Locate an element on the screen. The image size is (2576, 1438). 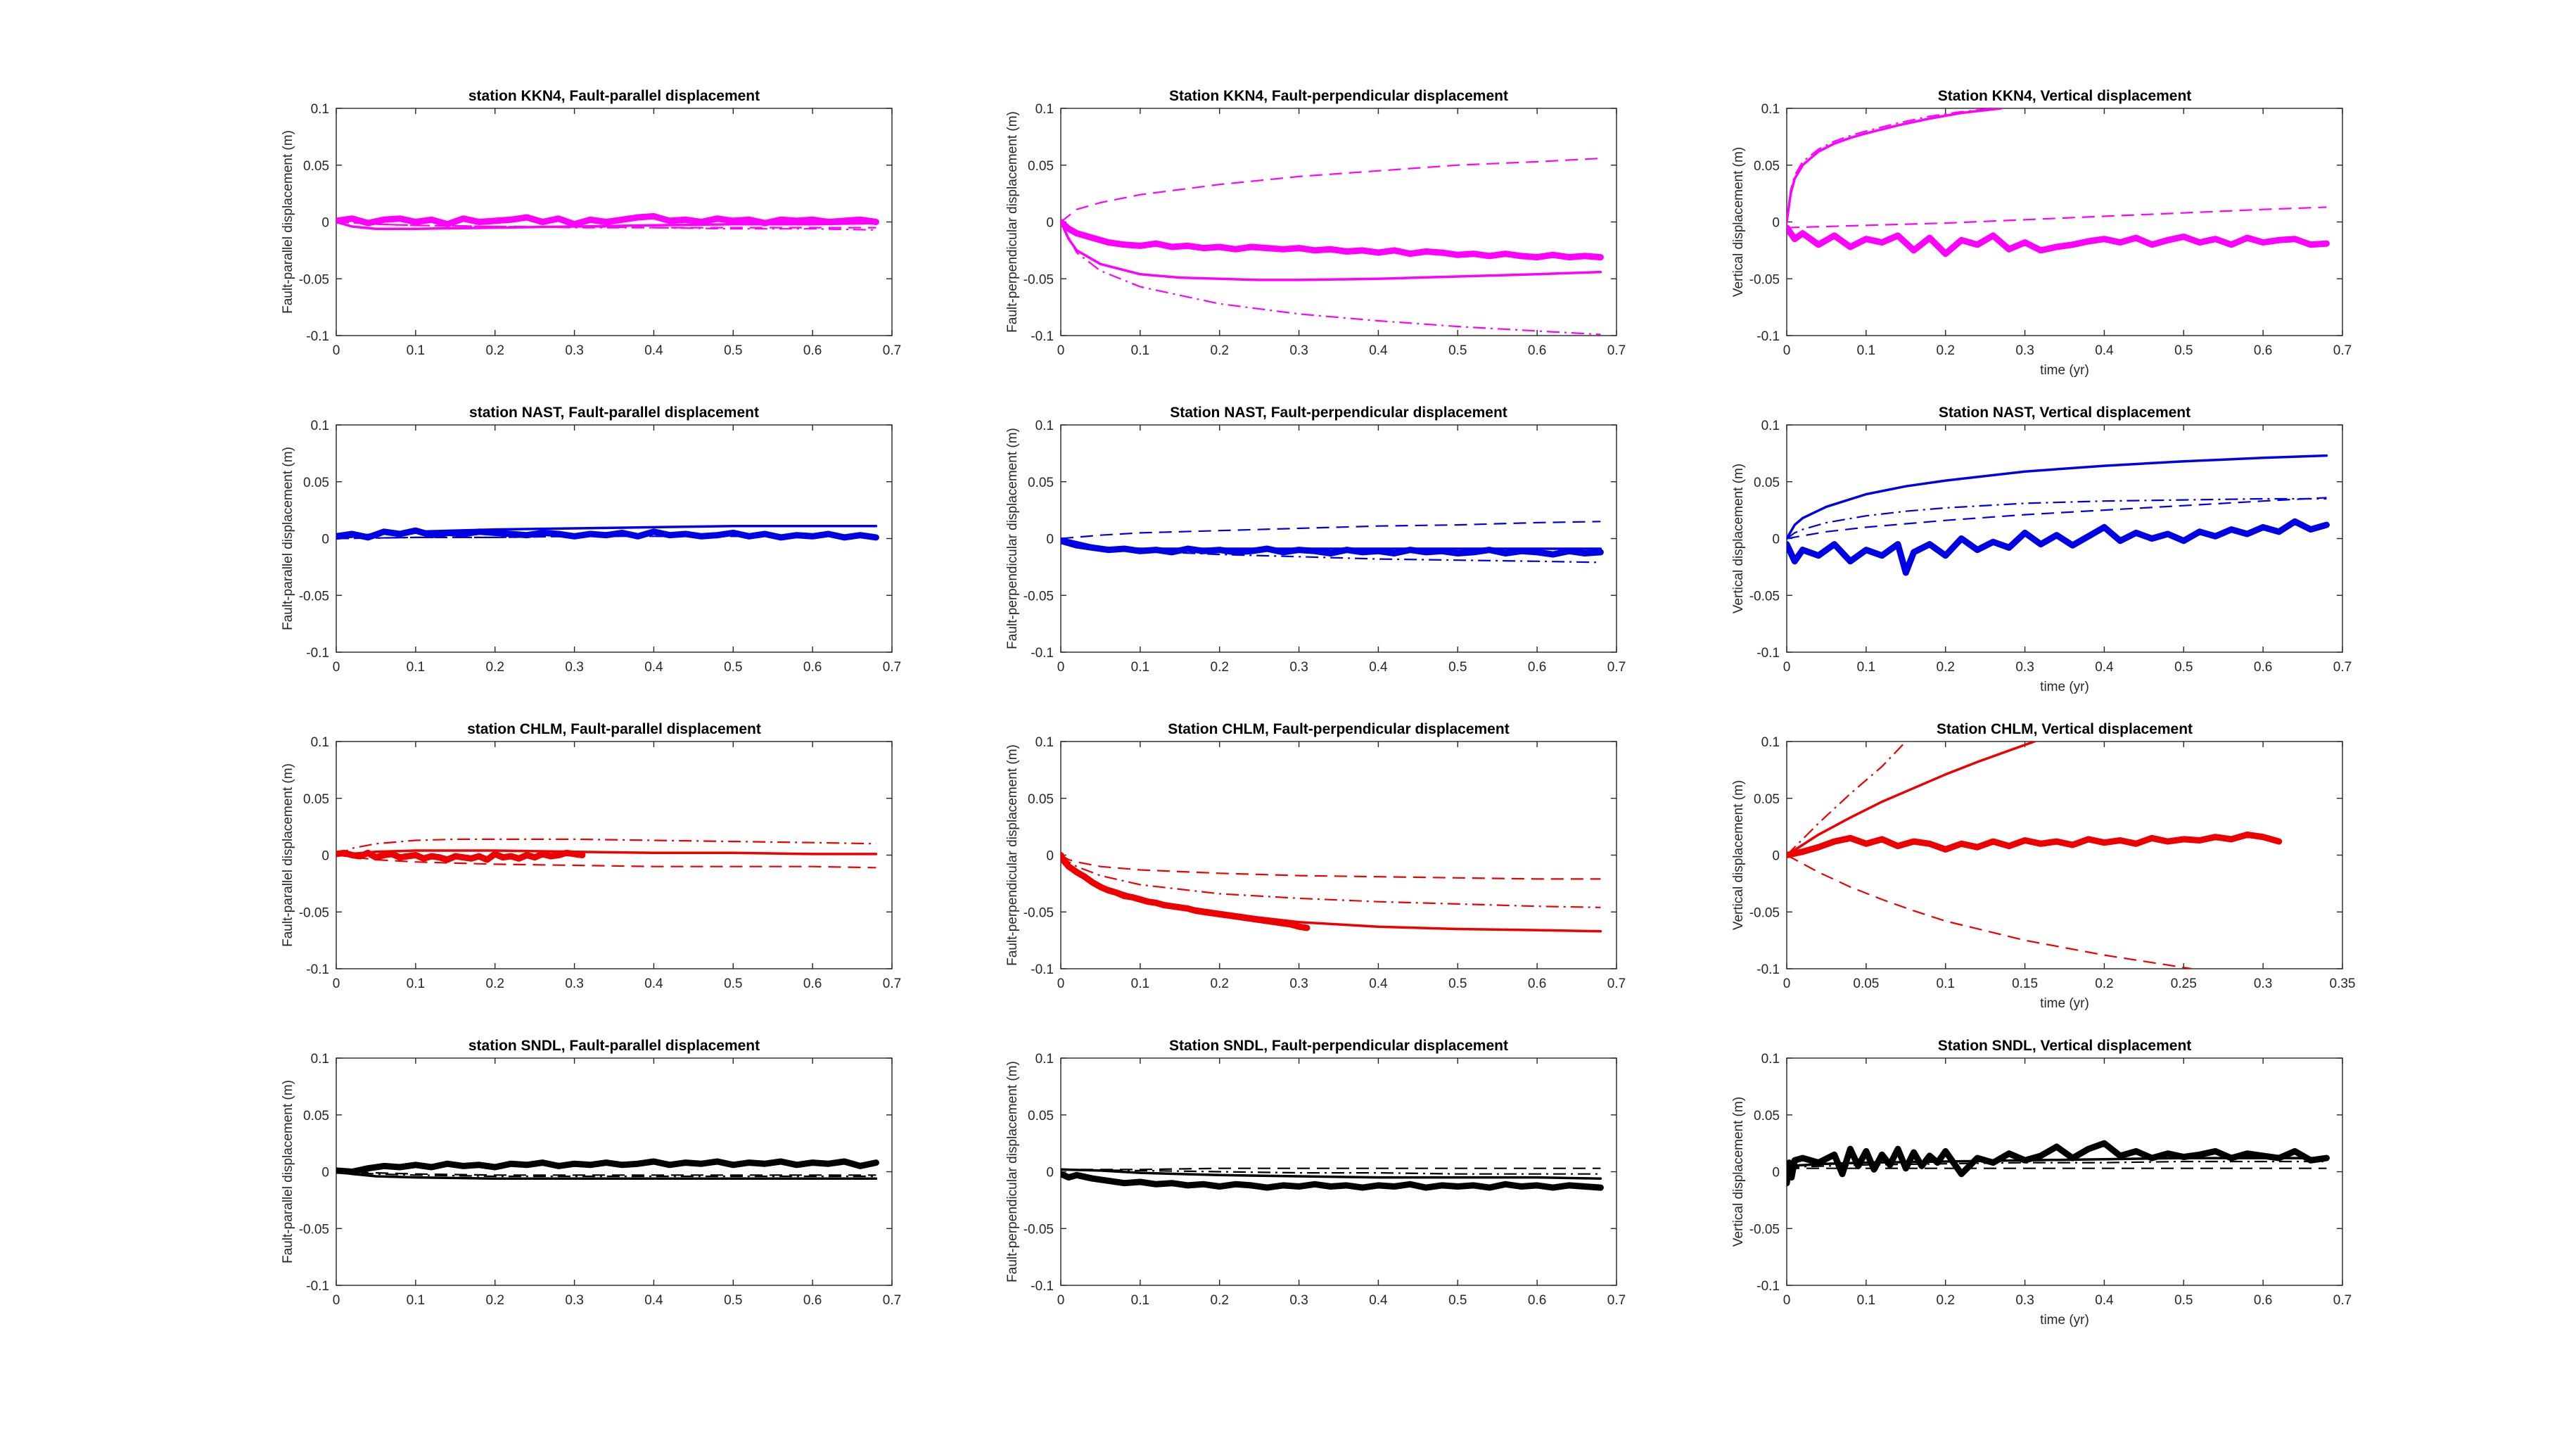
subplot-title: Station NAST, Vertical displacement is located at coordinates (2065, 413).